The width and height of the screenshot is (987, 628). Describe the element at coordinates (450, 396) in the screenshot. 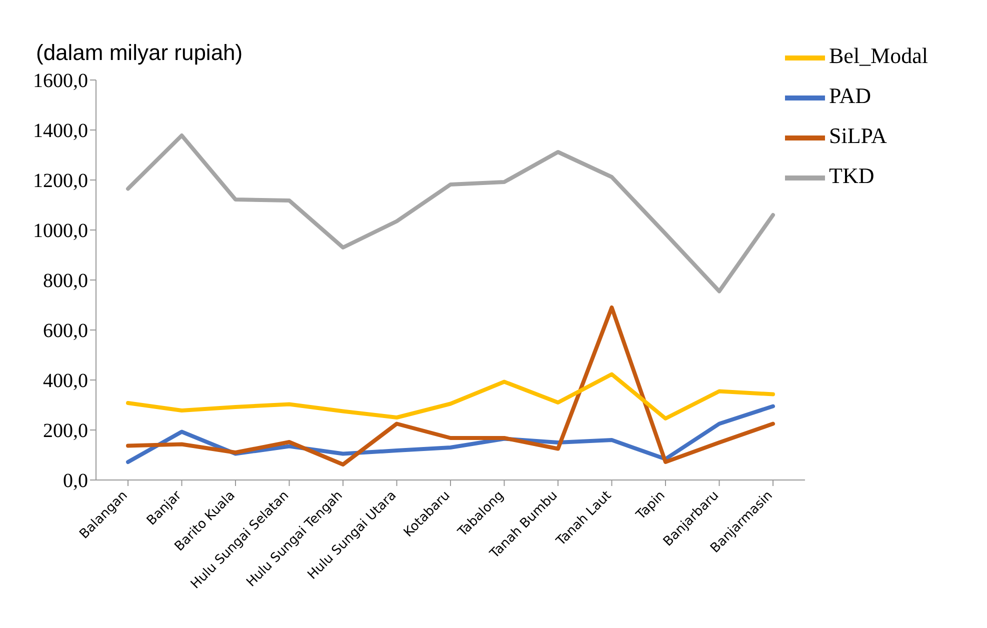

I see `line-series` at that location.